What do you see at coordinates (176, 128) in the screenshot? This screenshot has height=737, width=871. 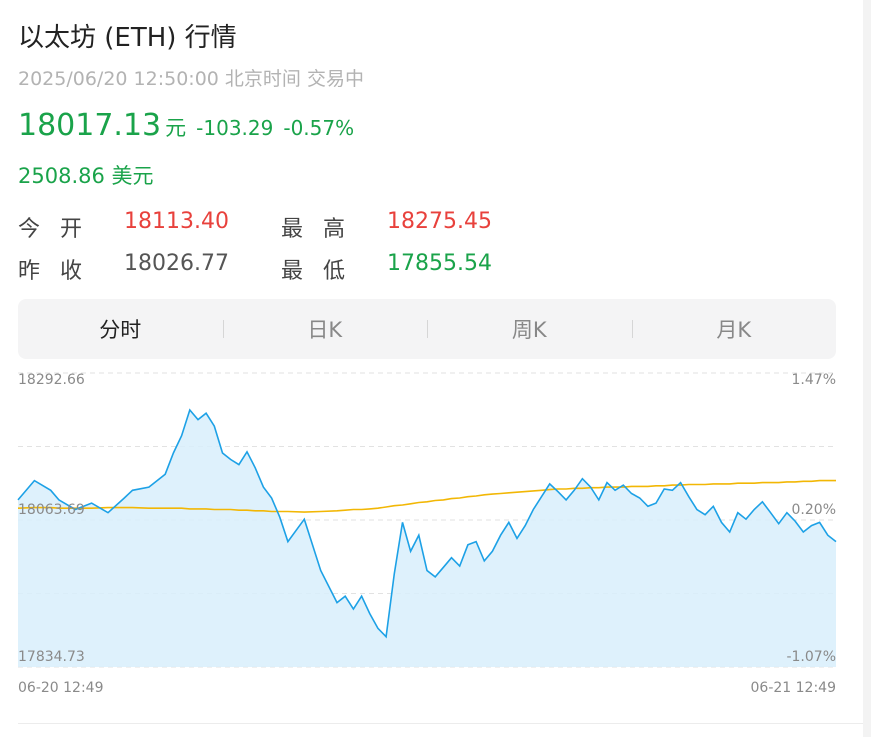 I see `price-unit: 元` at bounding box center [176, 128].